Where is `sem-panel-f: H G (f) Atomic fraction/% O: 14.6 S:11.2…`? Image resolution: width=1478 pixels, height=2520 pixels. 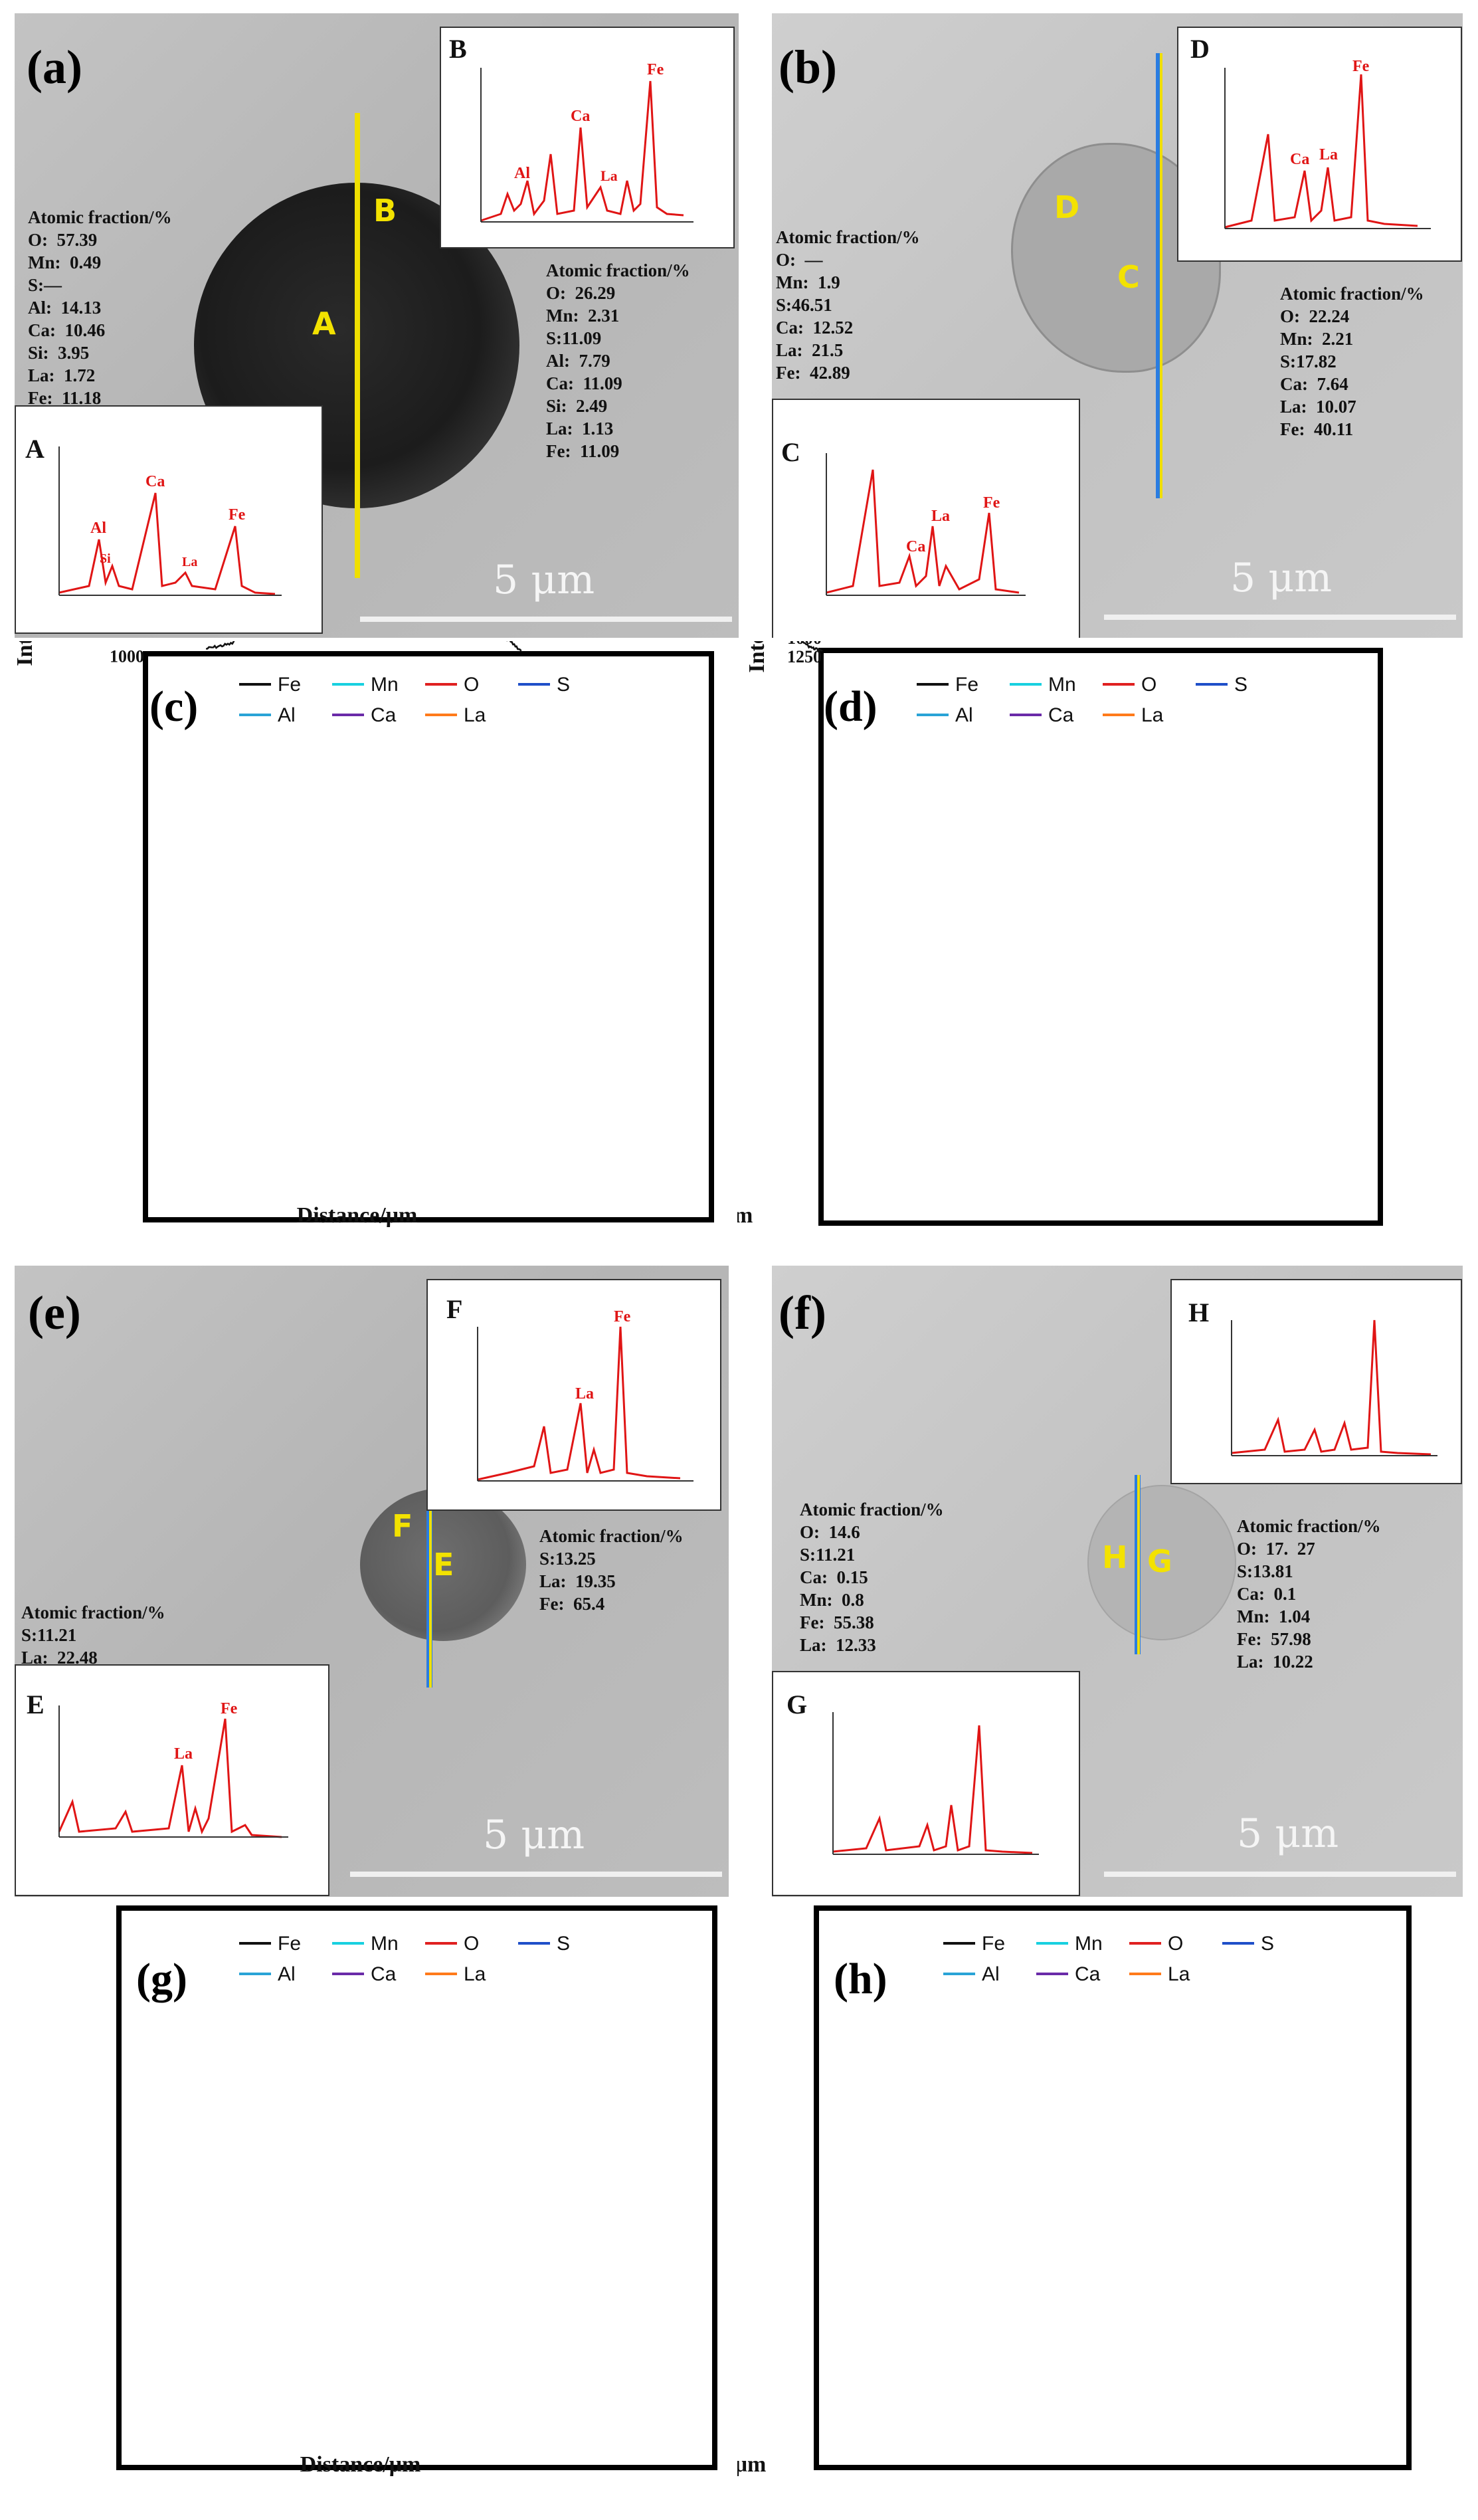 sem-panel-f: H G (f) Atomic fraction/% O: 14.6 S:11.2… is located at coordinates (1117, 1581).